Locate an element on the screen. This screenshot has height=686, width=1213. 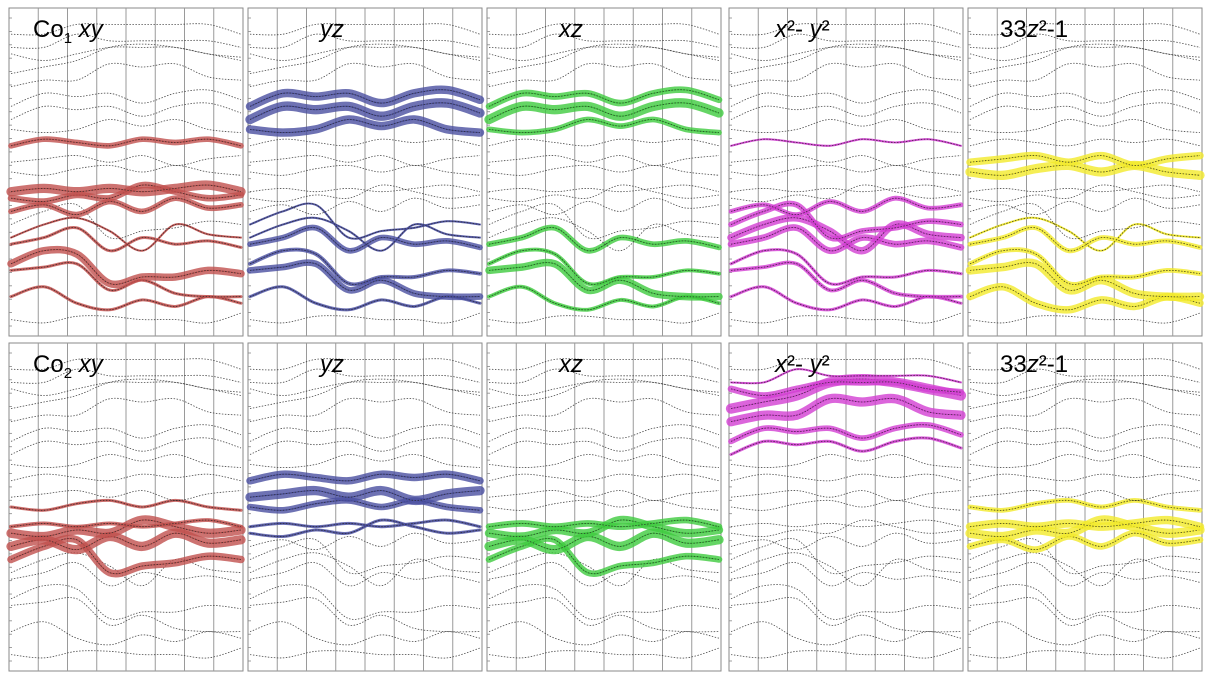
panel-r2-xy is located at coordinates (126, 507).